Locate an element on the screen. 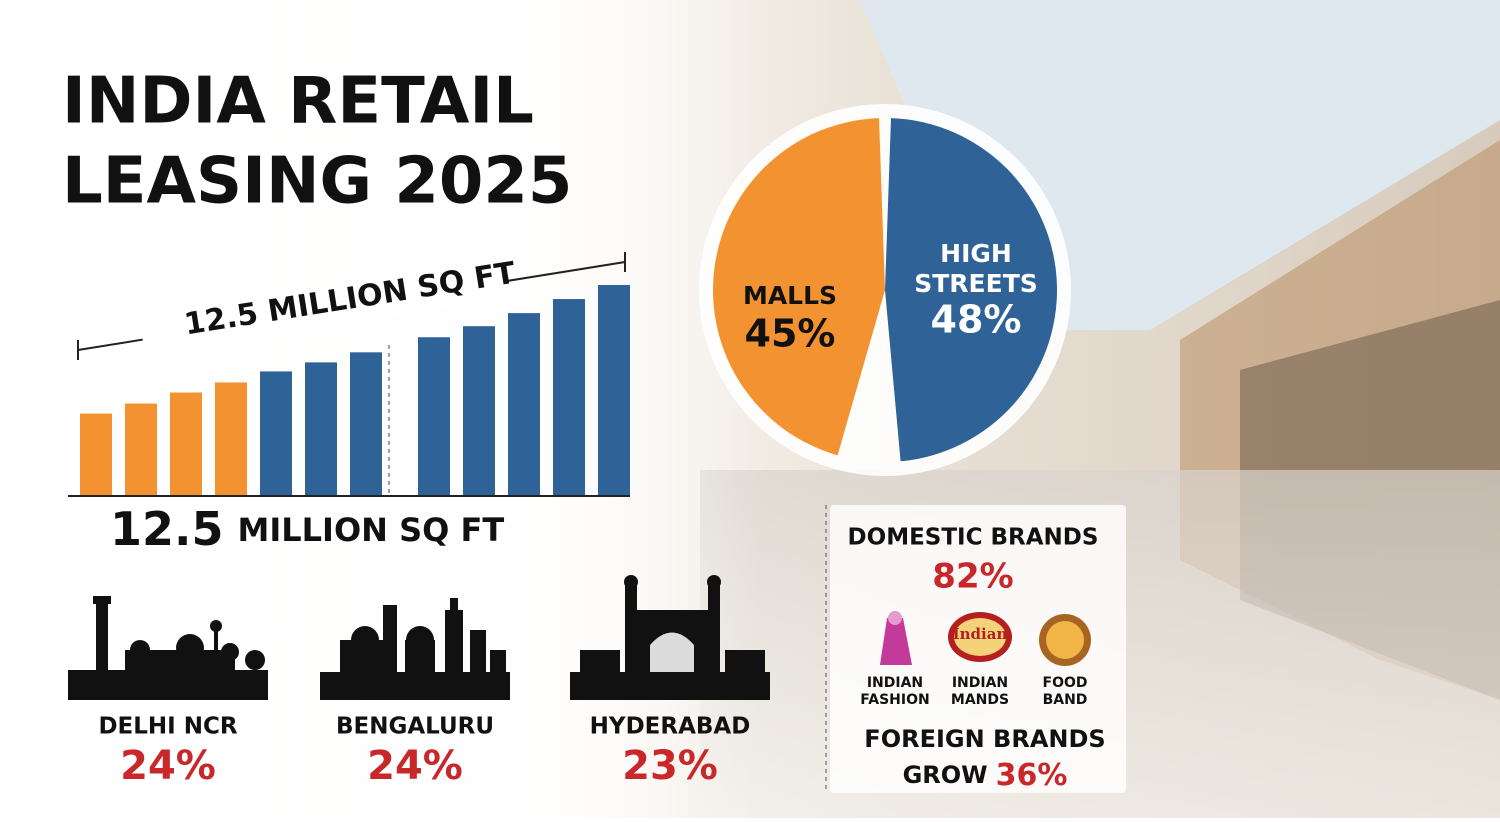 This screenshot has width=1500, height=822. pie-label: MALLS is located at coordinates (790, 295).